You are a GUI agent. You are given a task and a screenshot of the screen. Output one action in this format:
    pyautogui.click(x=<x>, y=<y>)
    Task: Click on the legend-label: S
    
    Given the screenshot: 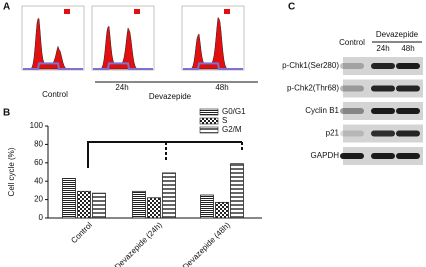 What is the action you would take?
    pyautogui.click(x=224, y=120)
    